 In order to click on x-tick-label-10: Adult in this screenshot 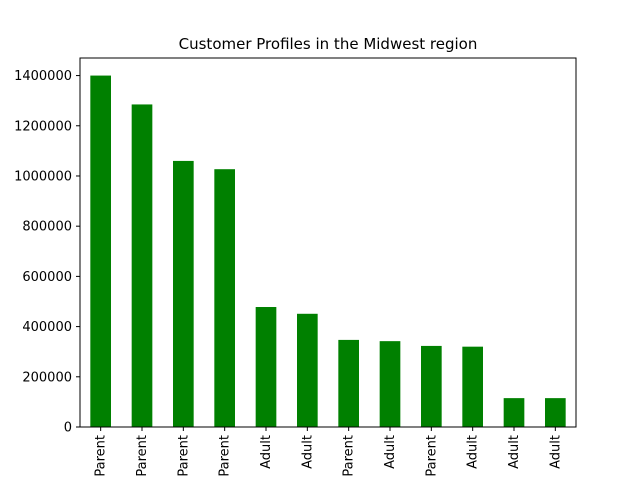, I will do `click(473, 452)`.